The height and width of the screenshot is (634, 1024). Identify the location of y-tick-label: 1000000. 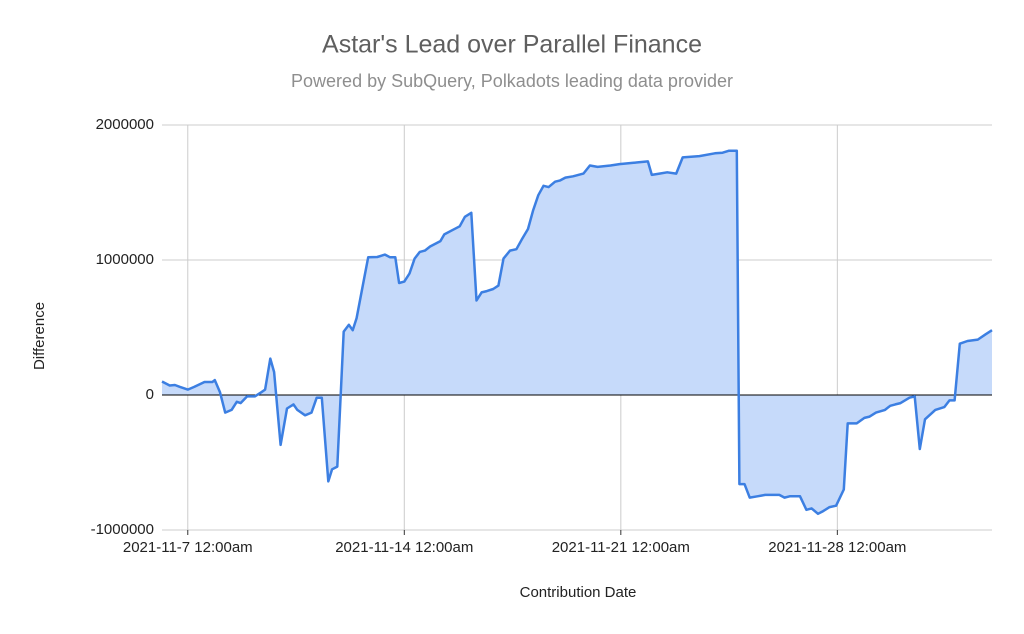
(125, 259).